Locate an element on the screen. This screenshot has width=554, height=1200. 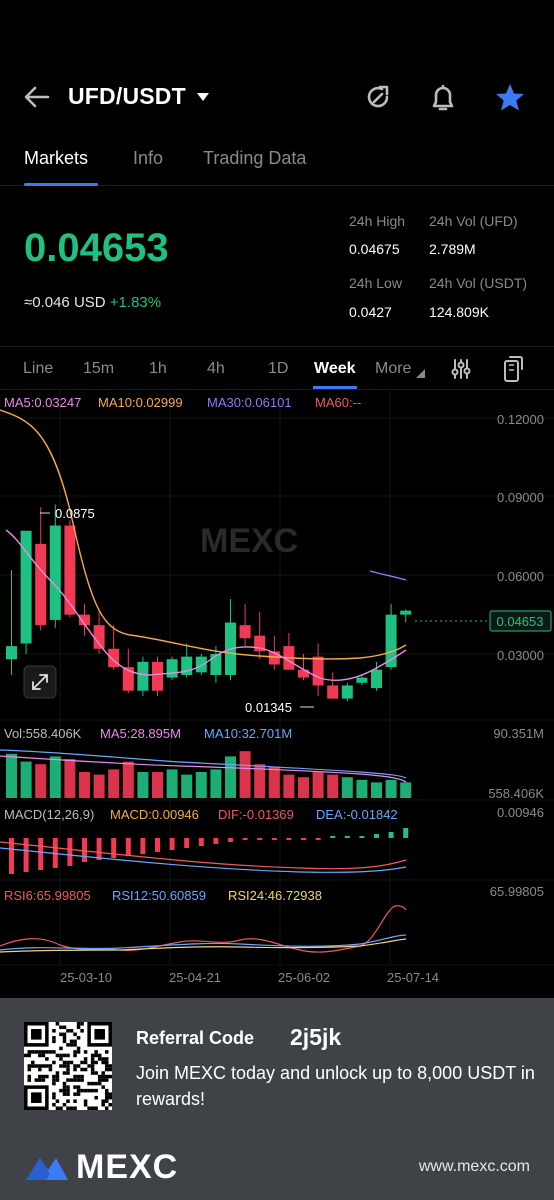
volume-bars is located at coordinates (209, 774).